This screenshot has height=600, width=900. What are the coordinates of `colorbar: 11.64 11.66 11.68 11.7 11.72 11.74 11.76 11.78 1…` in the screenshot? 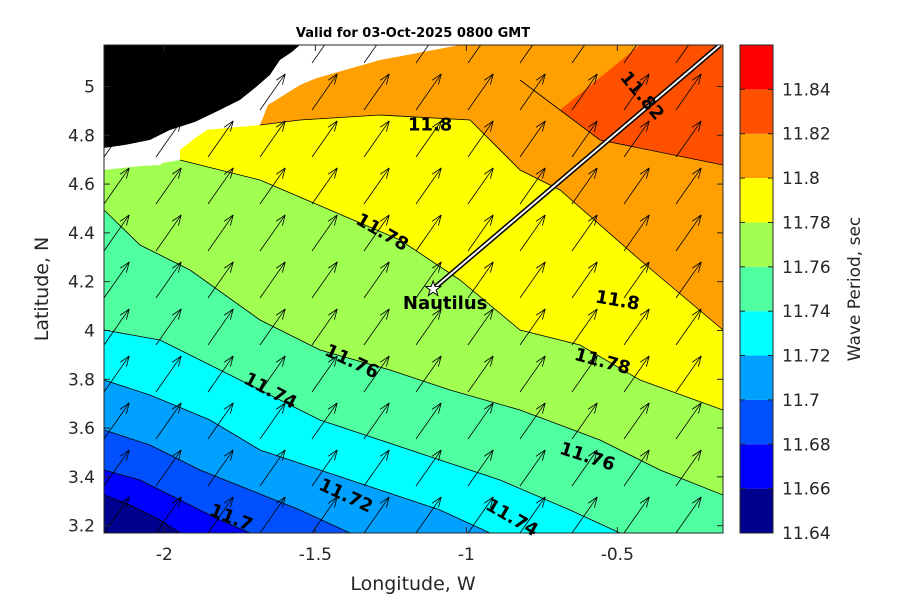 It's located at (785, 294).